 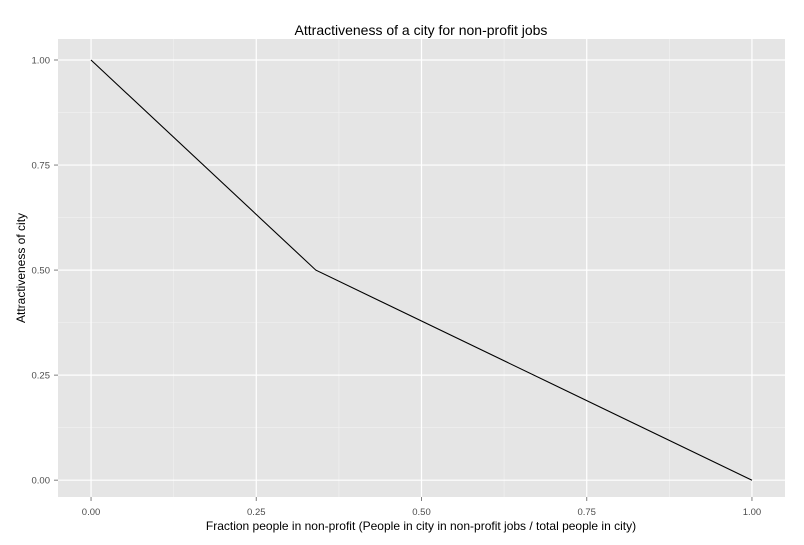 I want to click on x-tick-label: 1.00, so click(x=752, y=512).